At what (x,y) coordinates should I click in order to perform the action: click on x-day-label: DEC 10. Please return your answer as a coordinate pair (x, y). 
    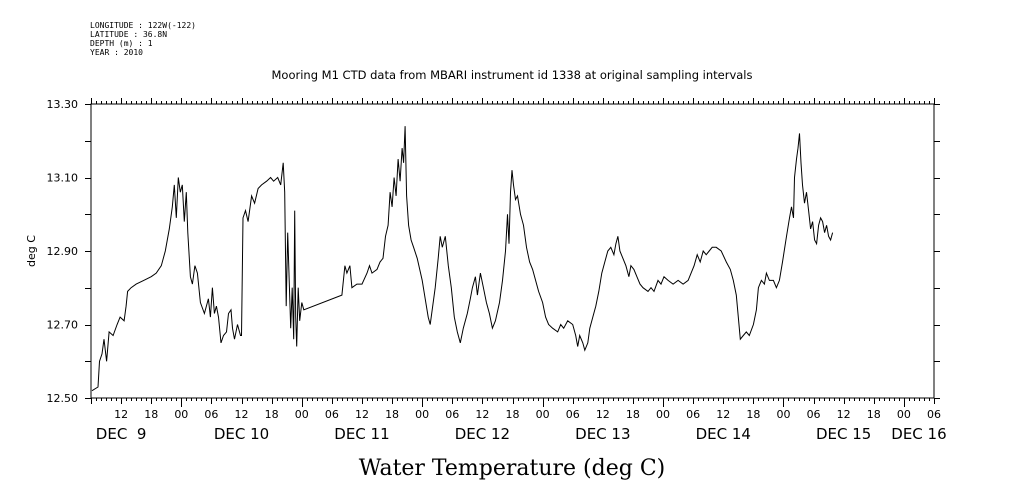
    Looking at the image, I should click on (241, 434).